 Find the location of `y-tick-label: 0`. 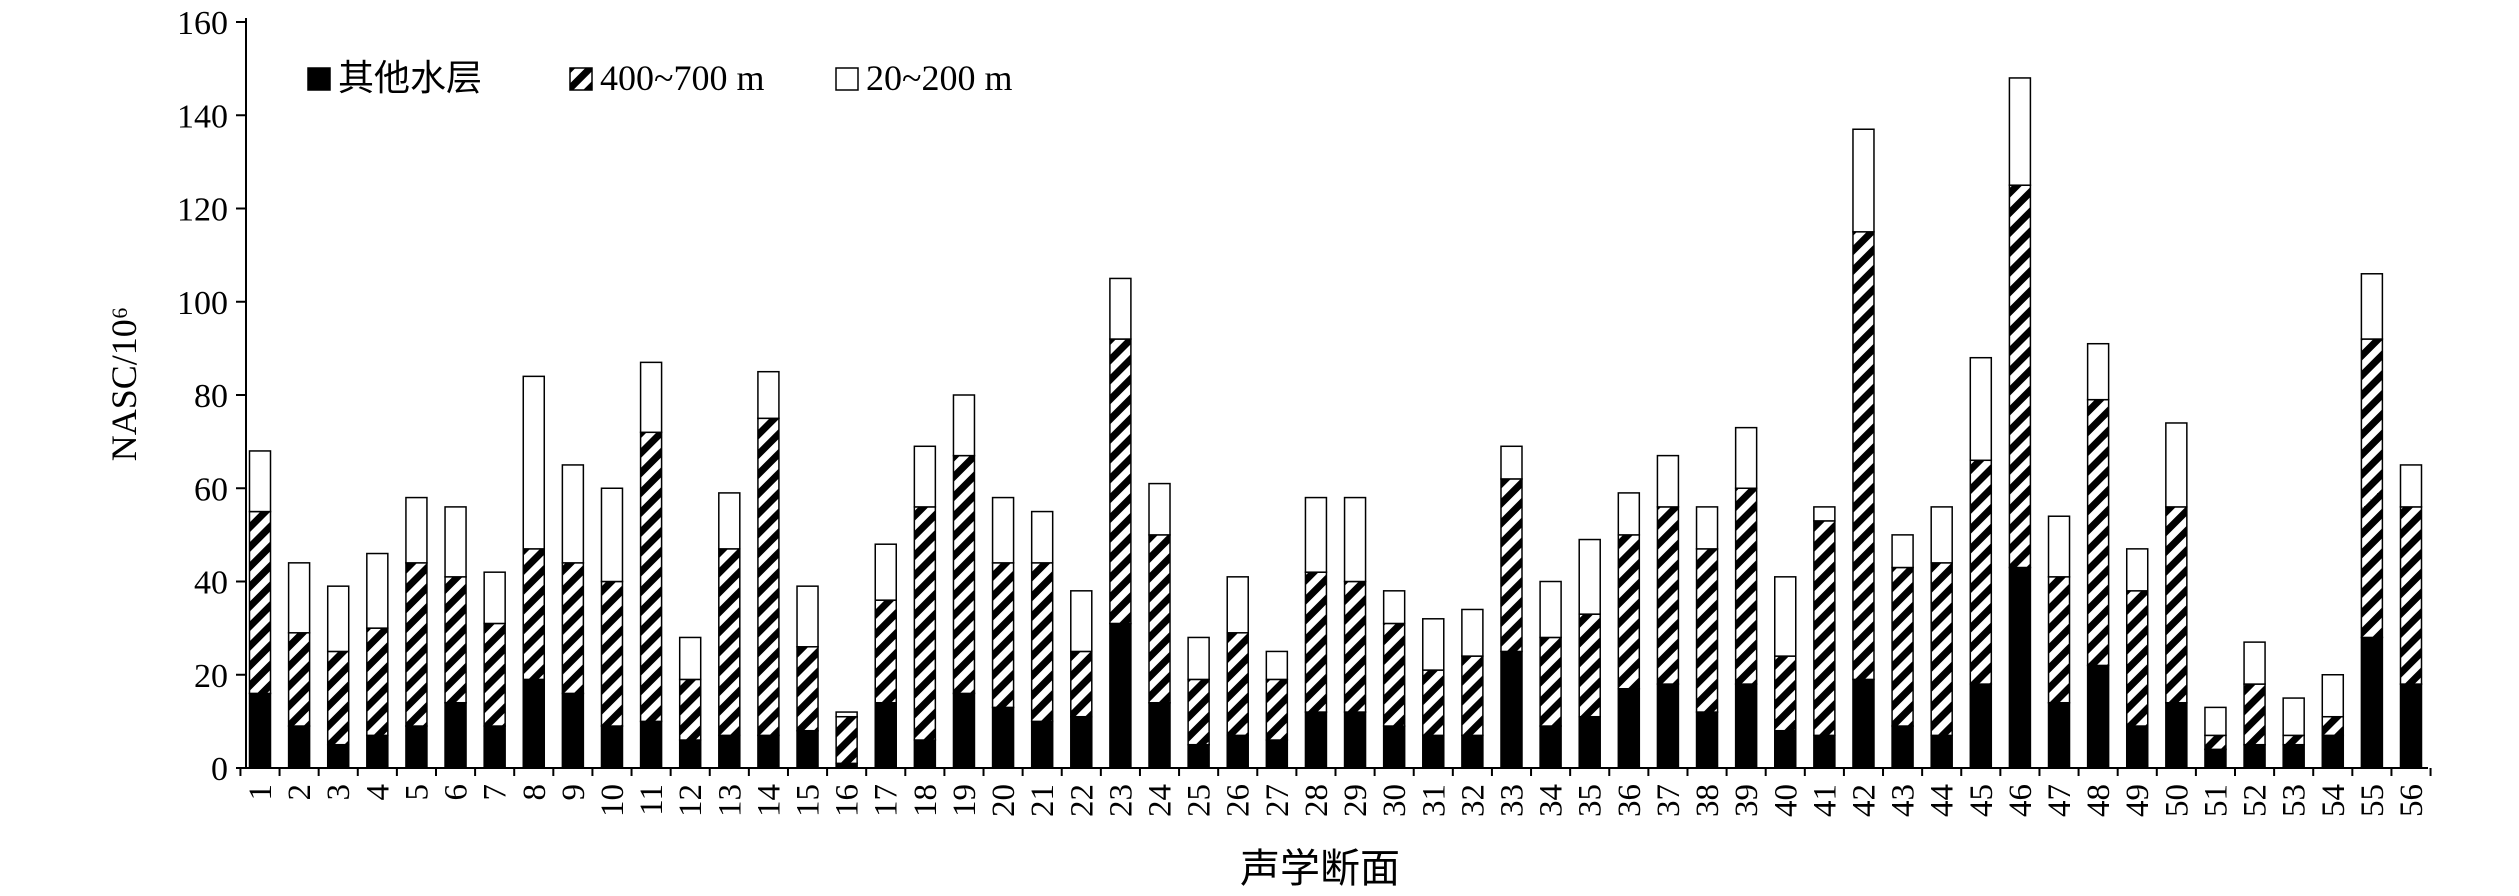

y-tick-label: 0 is located at coordinates (219, 769).